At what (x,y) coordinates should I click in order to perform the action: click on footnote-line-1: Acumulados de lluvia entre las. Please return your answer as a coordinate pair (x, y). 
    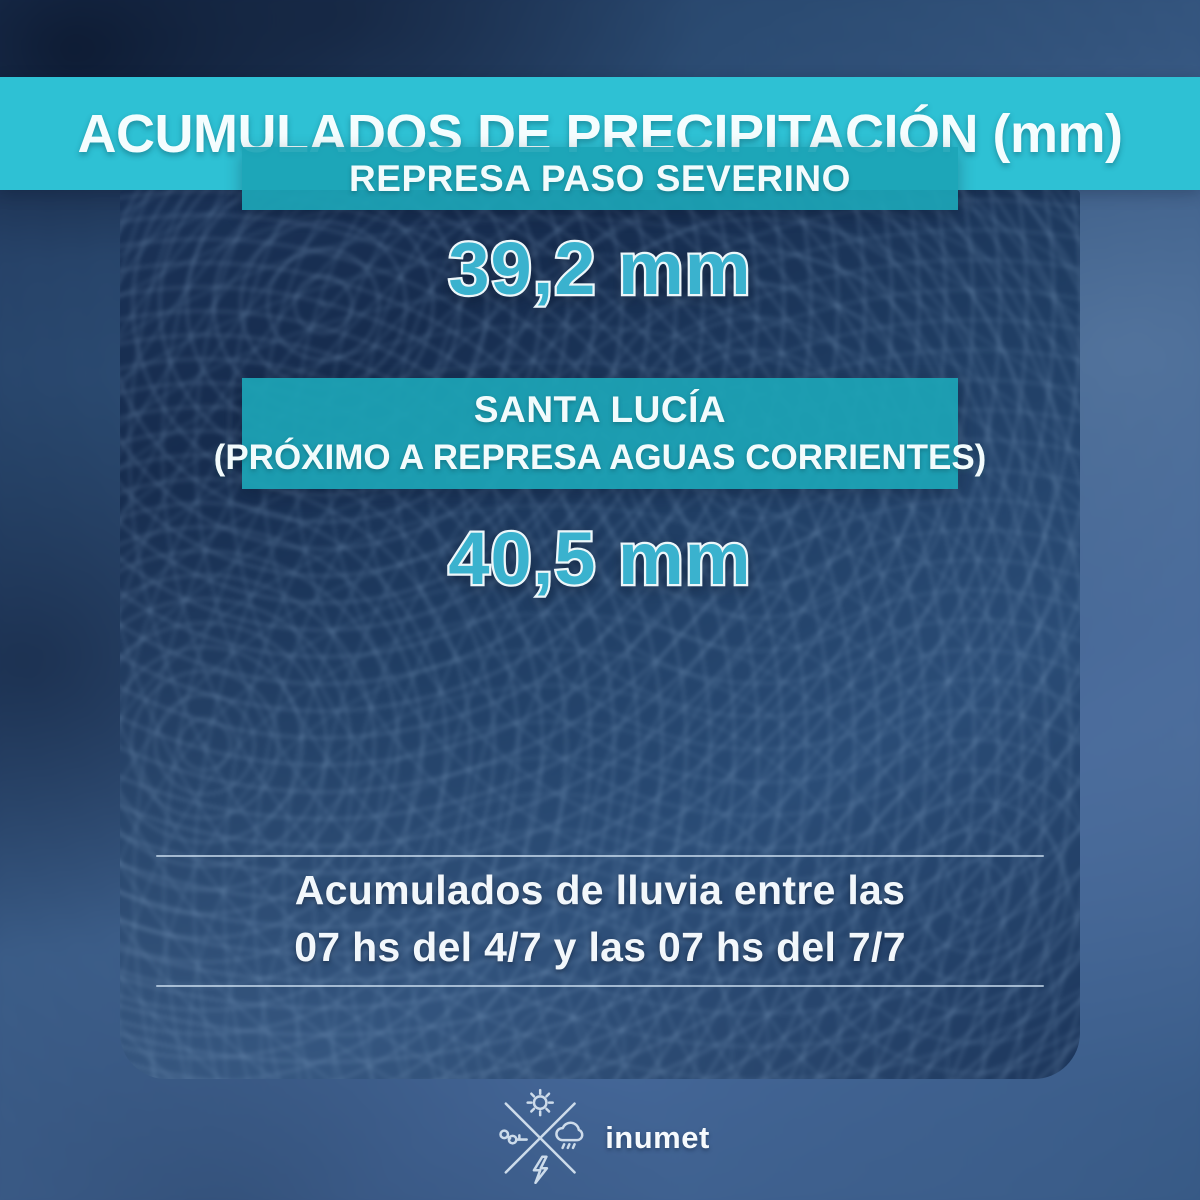
    Looking at the image, I should click on (600, 890).